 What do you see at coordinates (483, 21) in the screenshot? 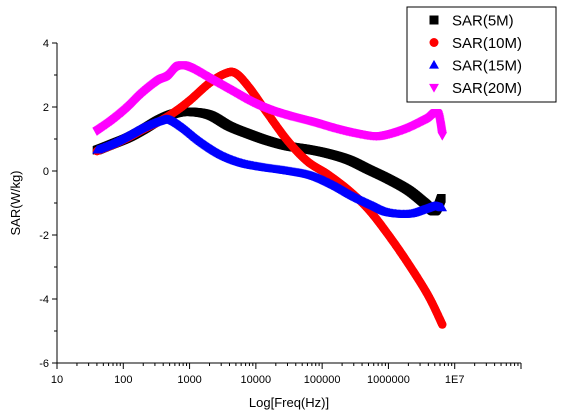
I see `legend-label: SAR(5M)` at bounding box center [483, 21].